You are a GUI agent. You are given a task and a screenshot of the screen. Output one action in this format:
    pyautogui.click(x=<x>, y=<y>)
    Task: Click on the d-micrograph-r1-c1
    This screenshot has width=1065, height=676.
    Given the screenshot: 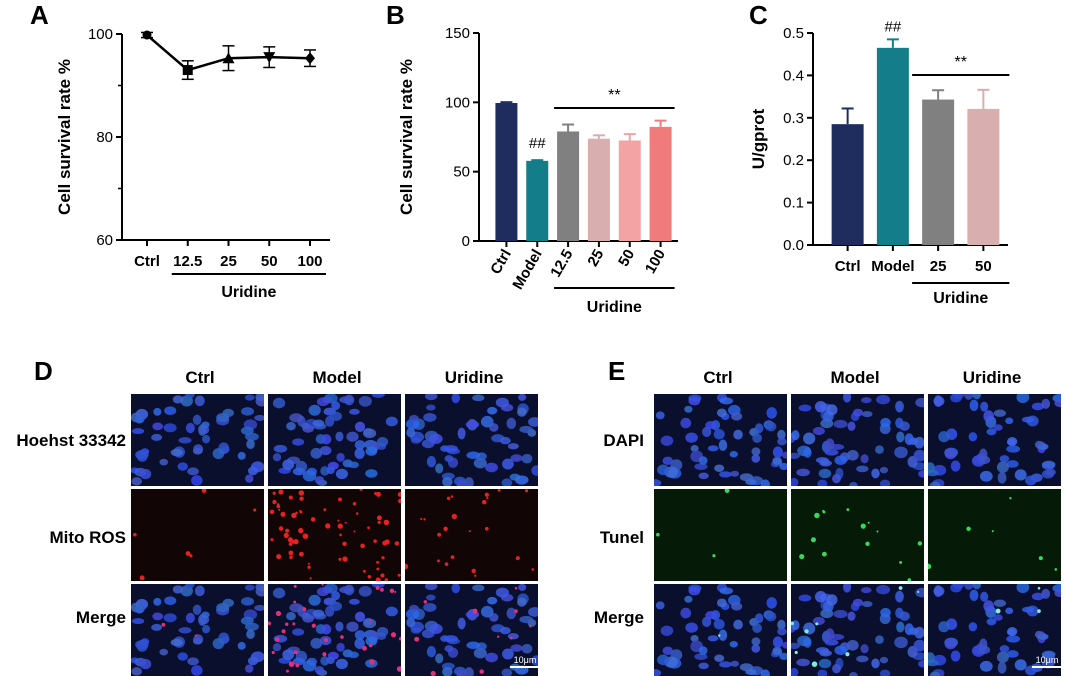 What is the action you would take?
    pyautogui.click(x=197, y=440)
    